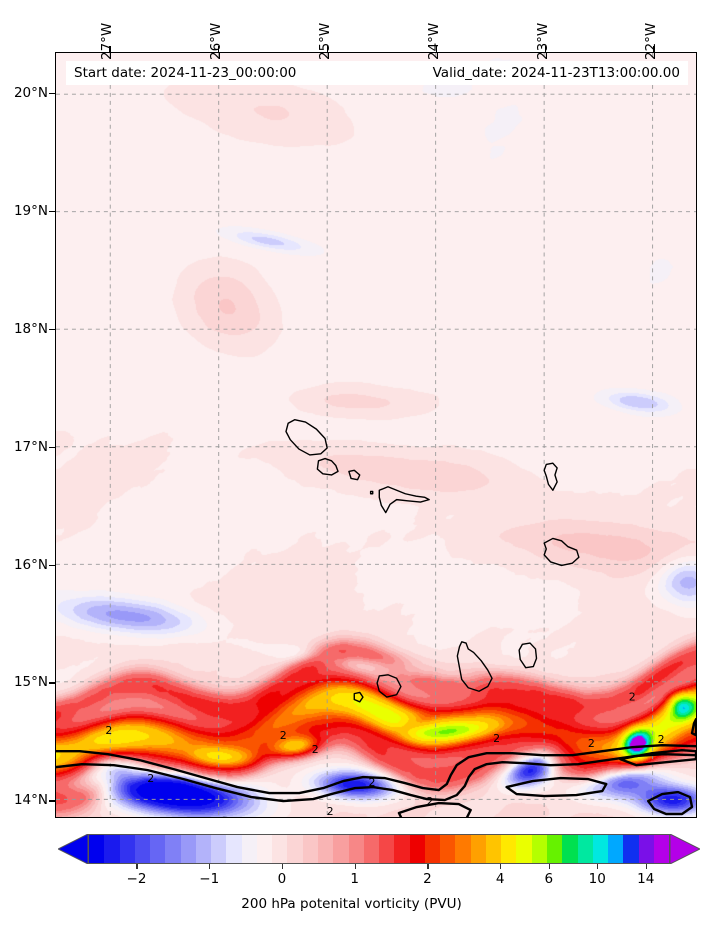  What do you see at coordinates (351, 904) in the screenshot?
I see `colorbar-caption: 200 hPa potenital vorticity (PVU)` at bounding box center [351, 904].